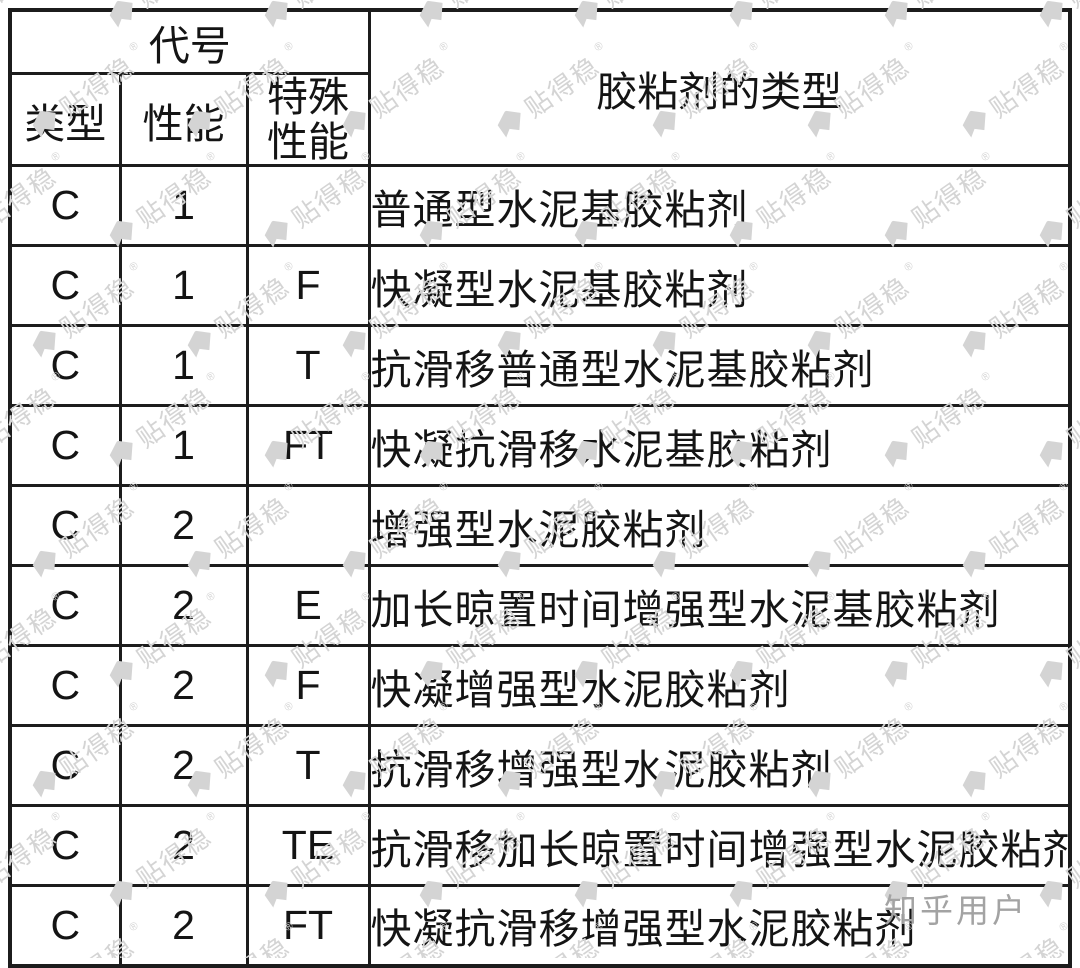  I want to click on cell-adhesive-name: 快凝抗滑移水泥基胶粘剂, so click(719, 445).